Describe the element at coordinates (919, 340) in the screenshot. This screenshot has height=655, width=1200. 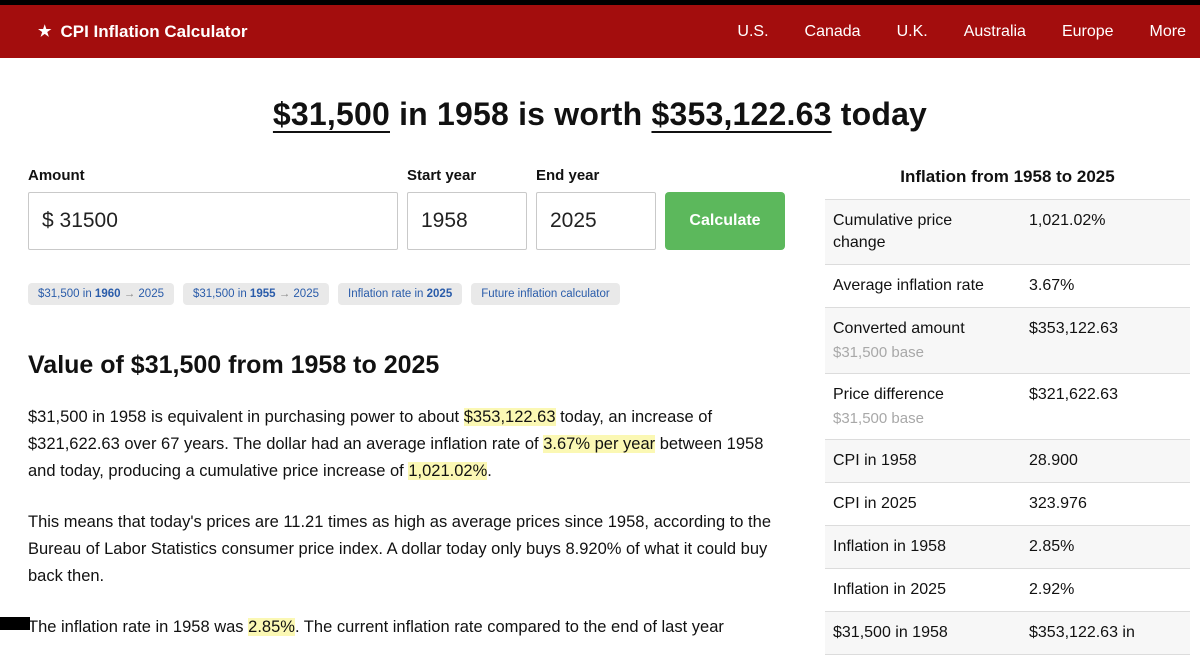
I see `stat-label: Converted amount $31,500 base` at that location.